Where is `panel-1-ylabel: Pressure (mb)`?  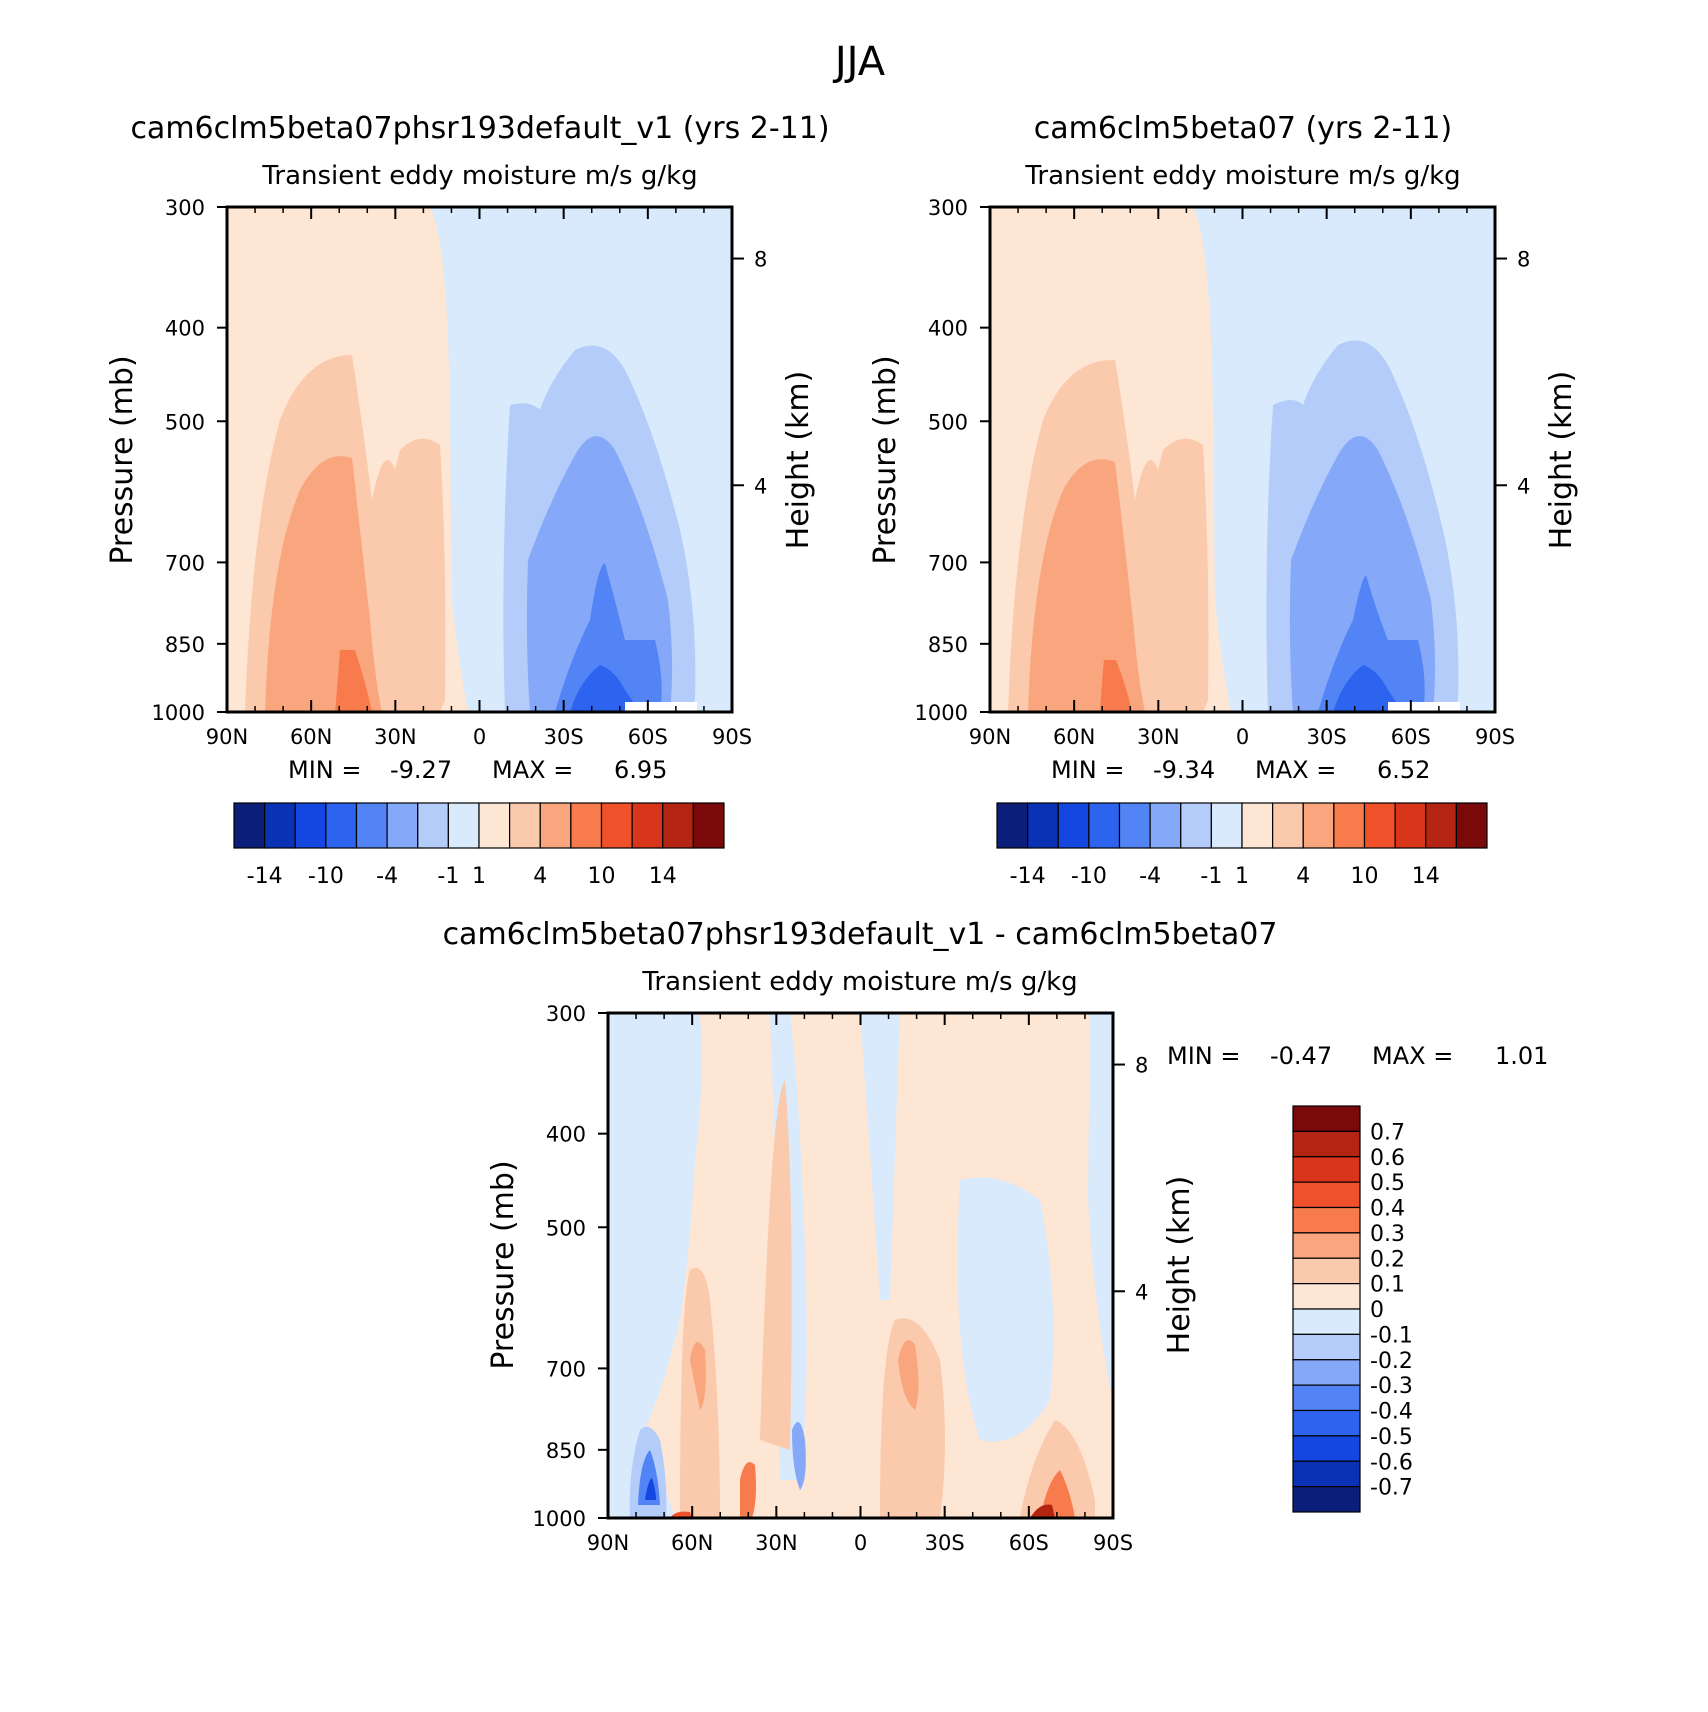 panel-1-ylabel: Pressure (mb) is located at coordinates (122, 459).